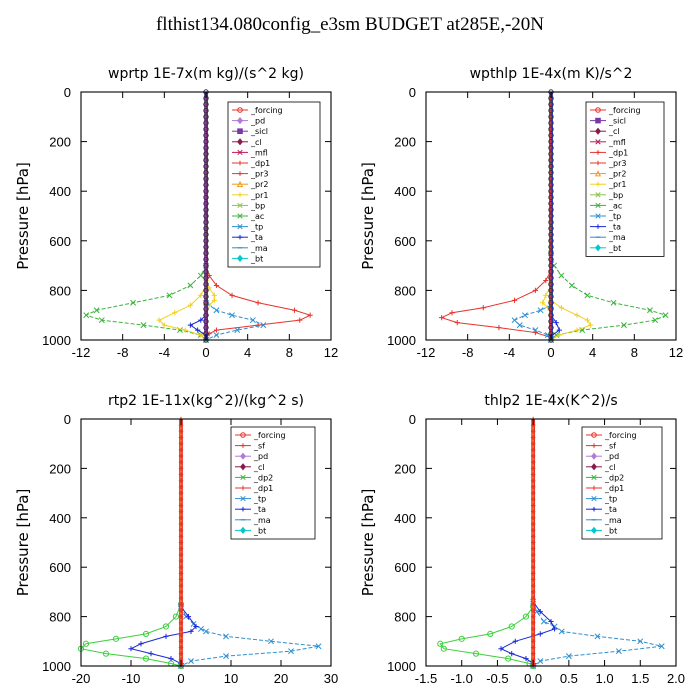 This screenshot has width=700, height=700. Describe the element at coordinates (533, 678) in the screenshot. I see `x-tick-label: 0.0` at that location.